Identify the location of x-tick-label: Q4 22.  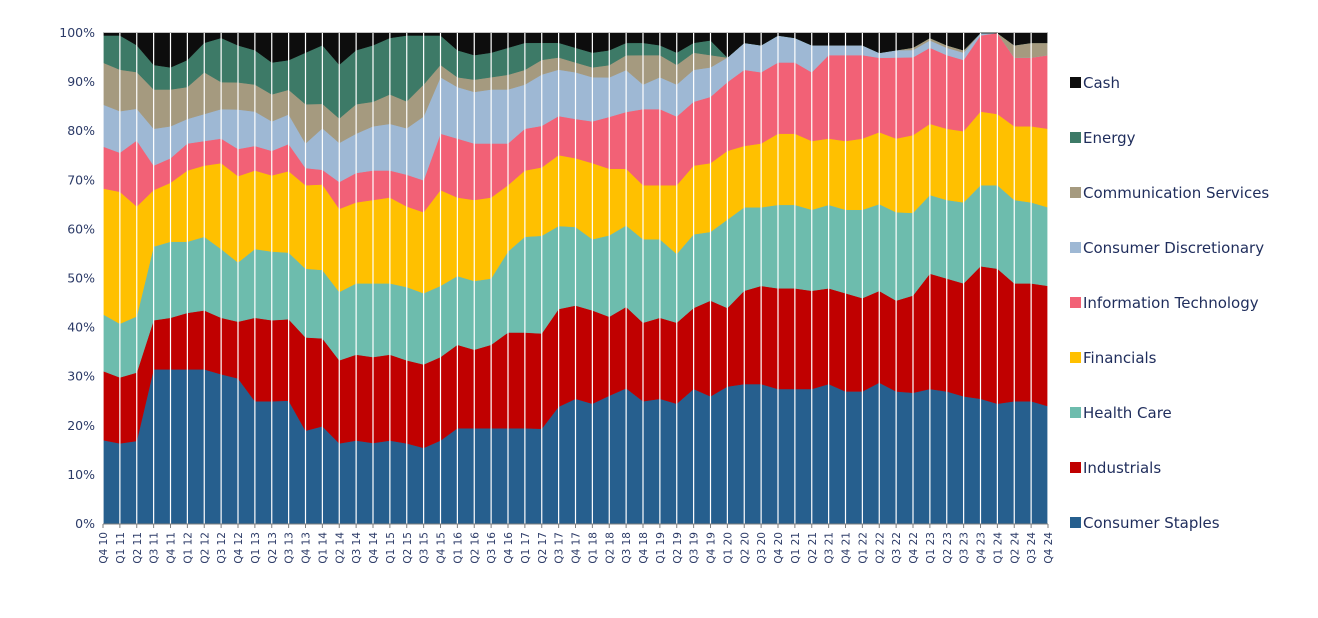
(914, 548).